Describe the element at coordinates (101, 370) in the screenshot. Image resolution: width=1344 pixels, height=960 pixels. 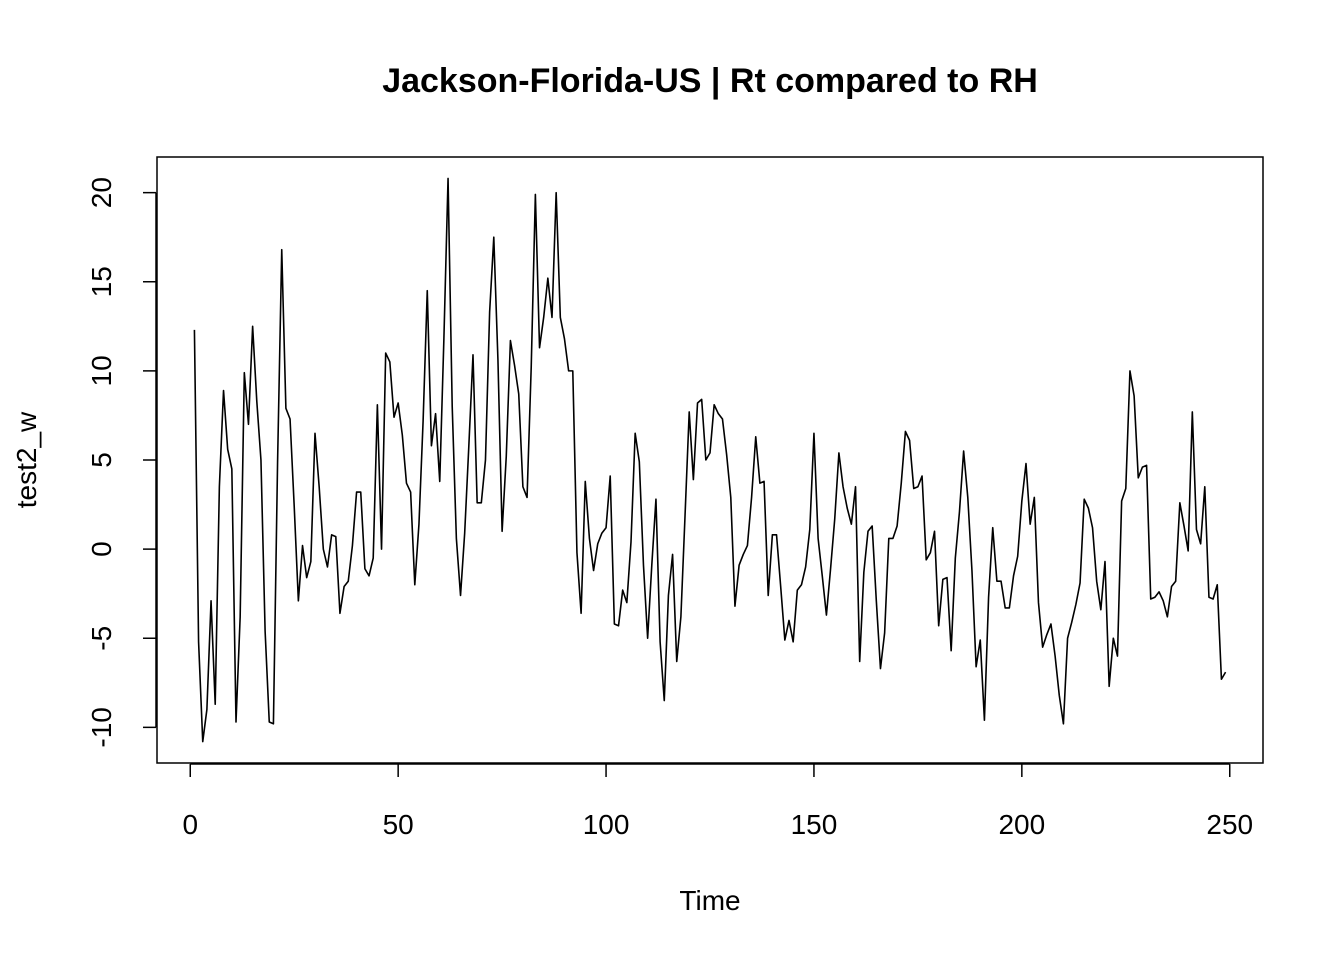
I see `y-tick-label: 10` at that location.